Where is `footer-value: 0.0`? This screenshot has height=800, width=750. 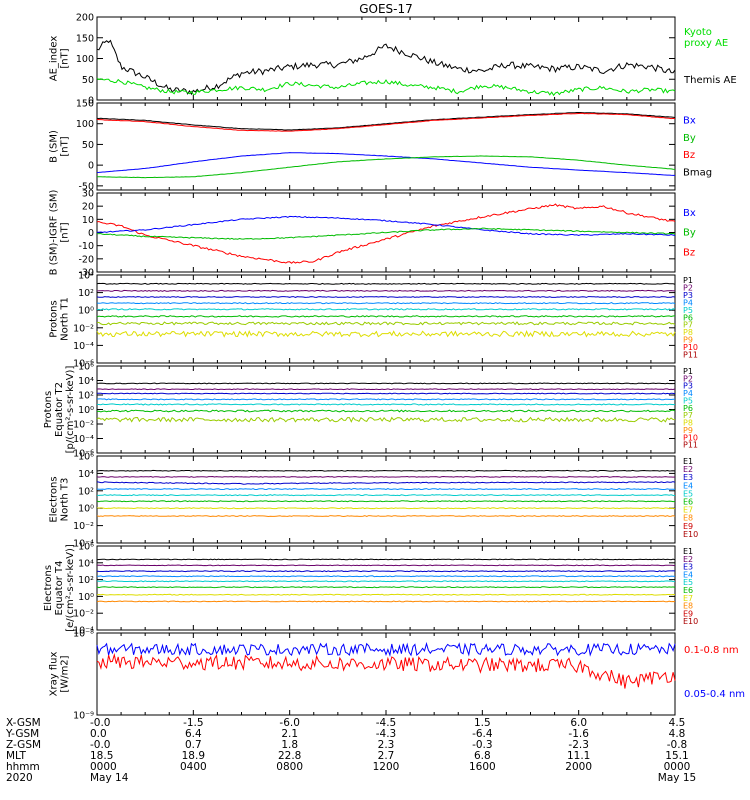
footer-value: 0.0 is located at coordinates (98, 734).